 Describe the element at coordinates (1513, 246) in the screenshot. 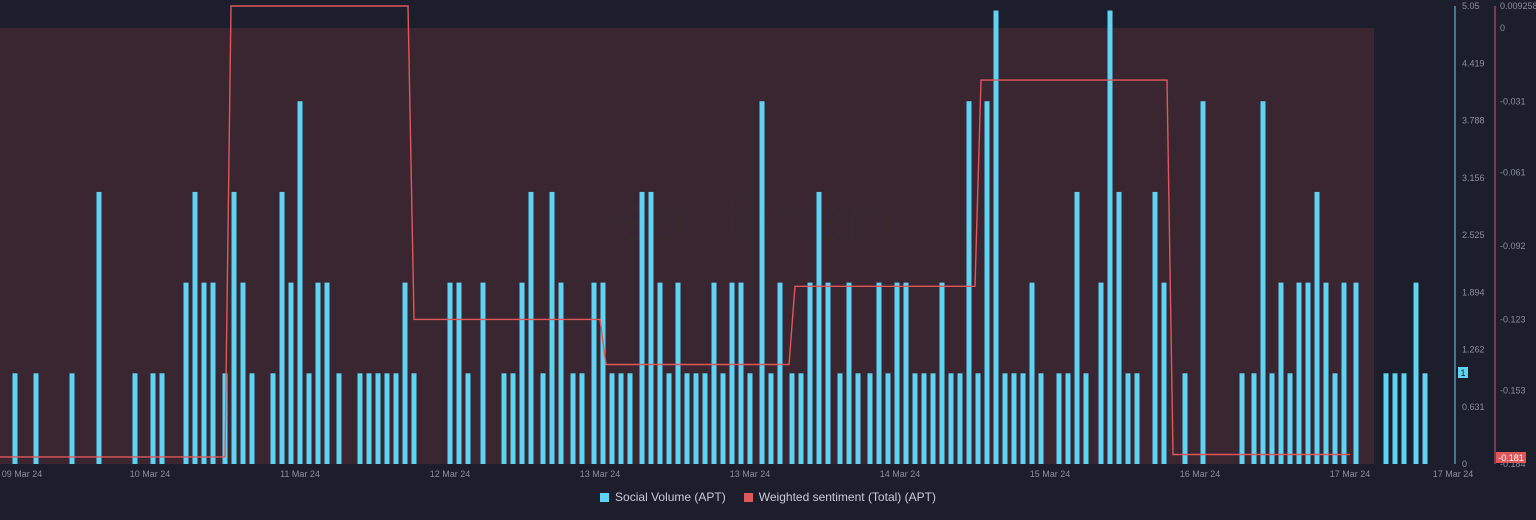

I see `right-y-tick-label: -0.092` at that location.